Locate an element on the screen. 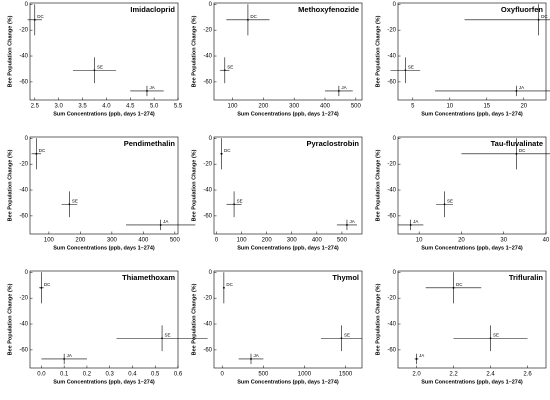 This screenshot has height=400, width=550. panel-title: Thymol is located at coordinates (345, 277).